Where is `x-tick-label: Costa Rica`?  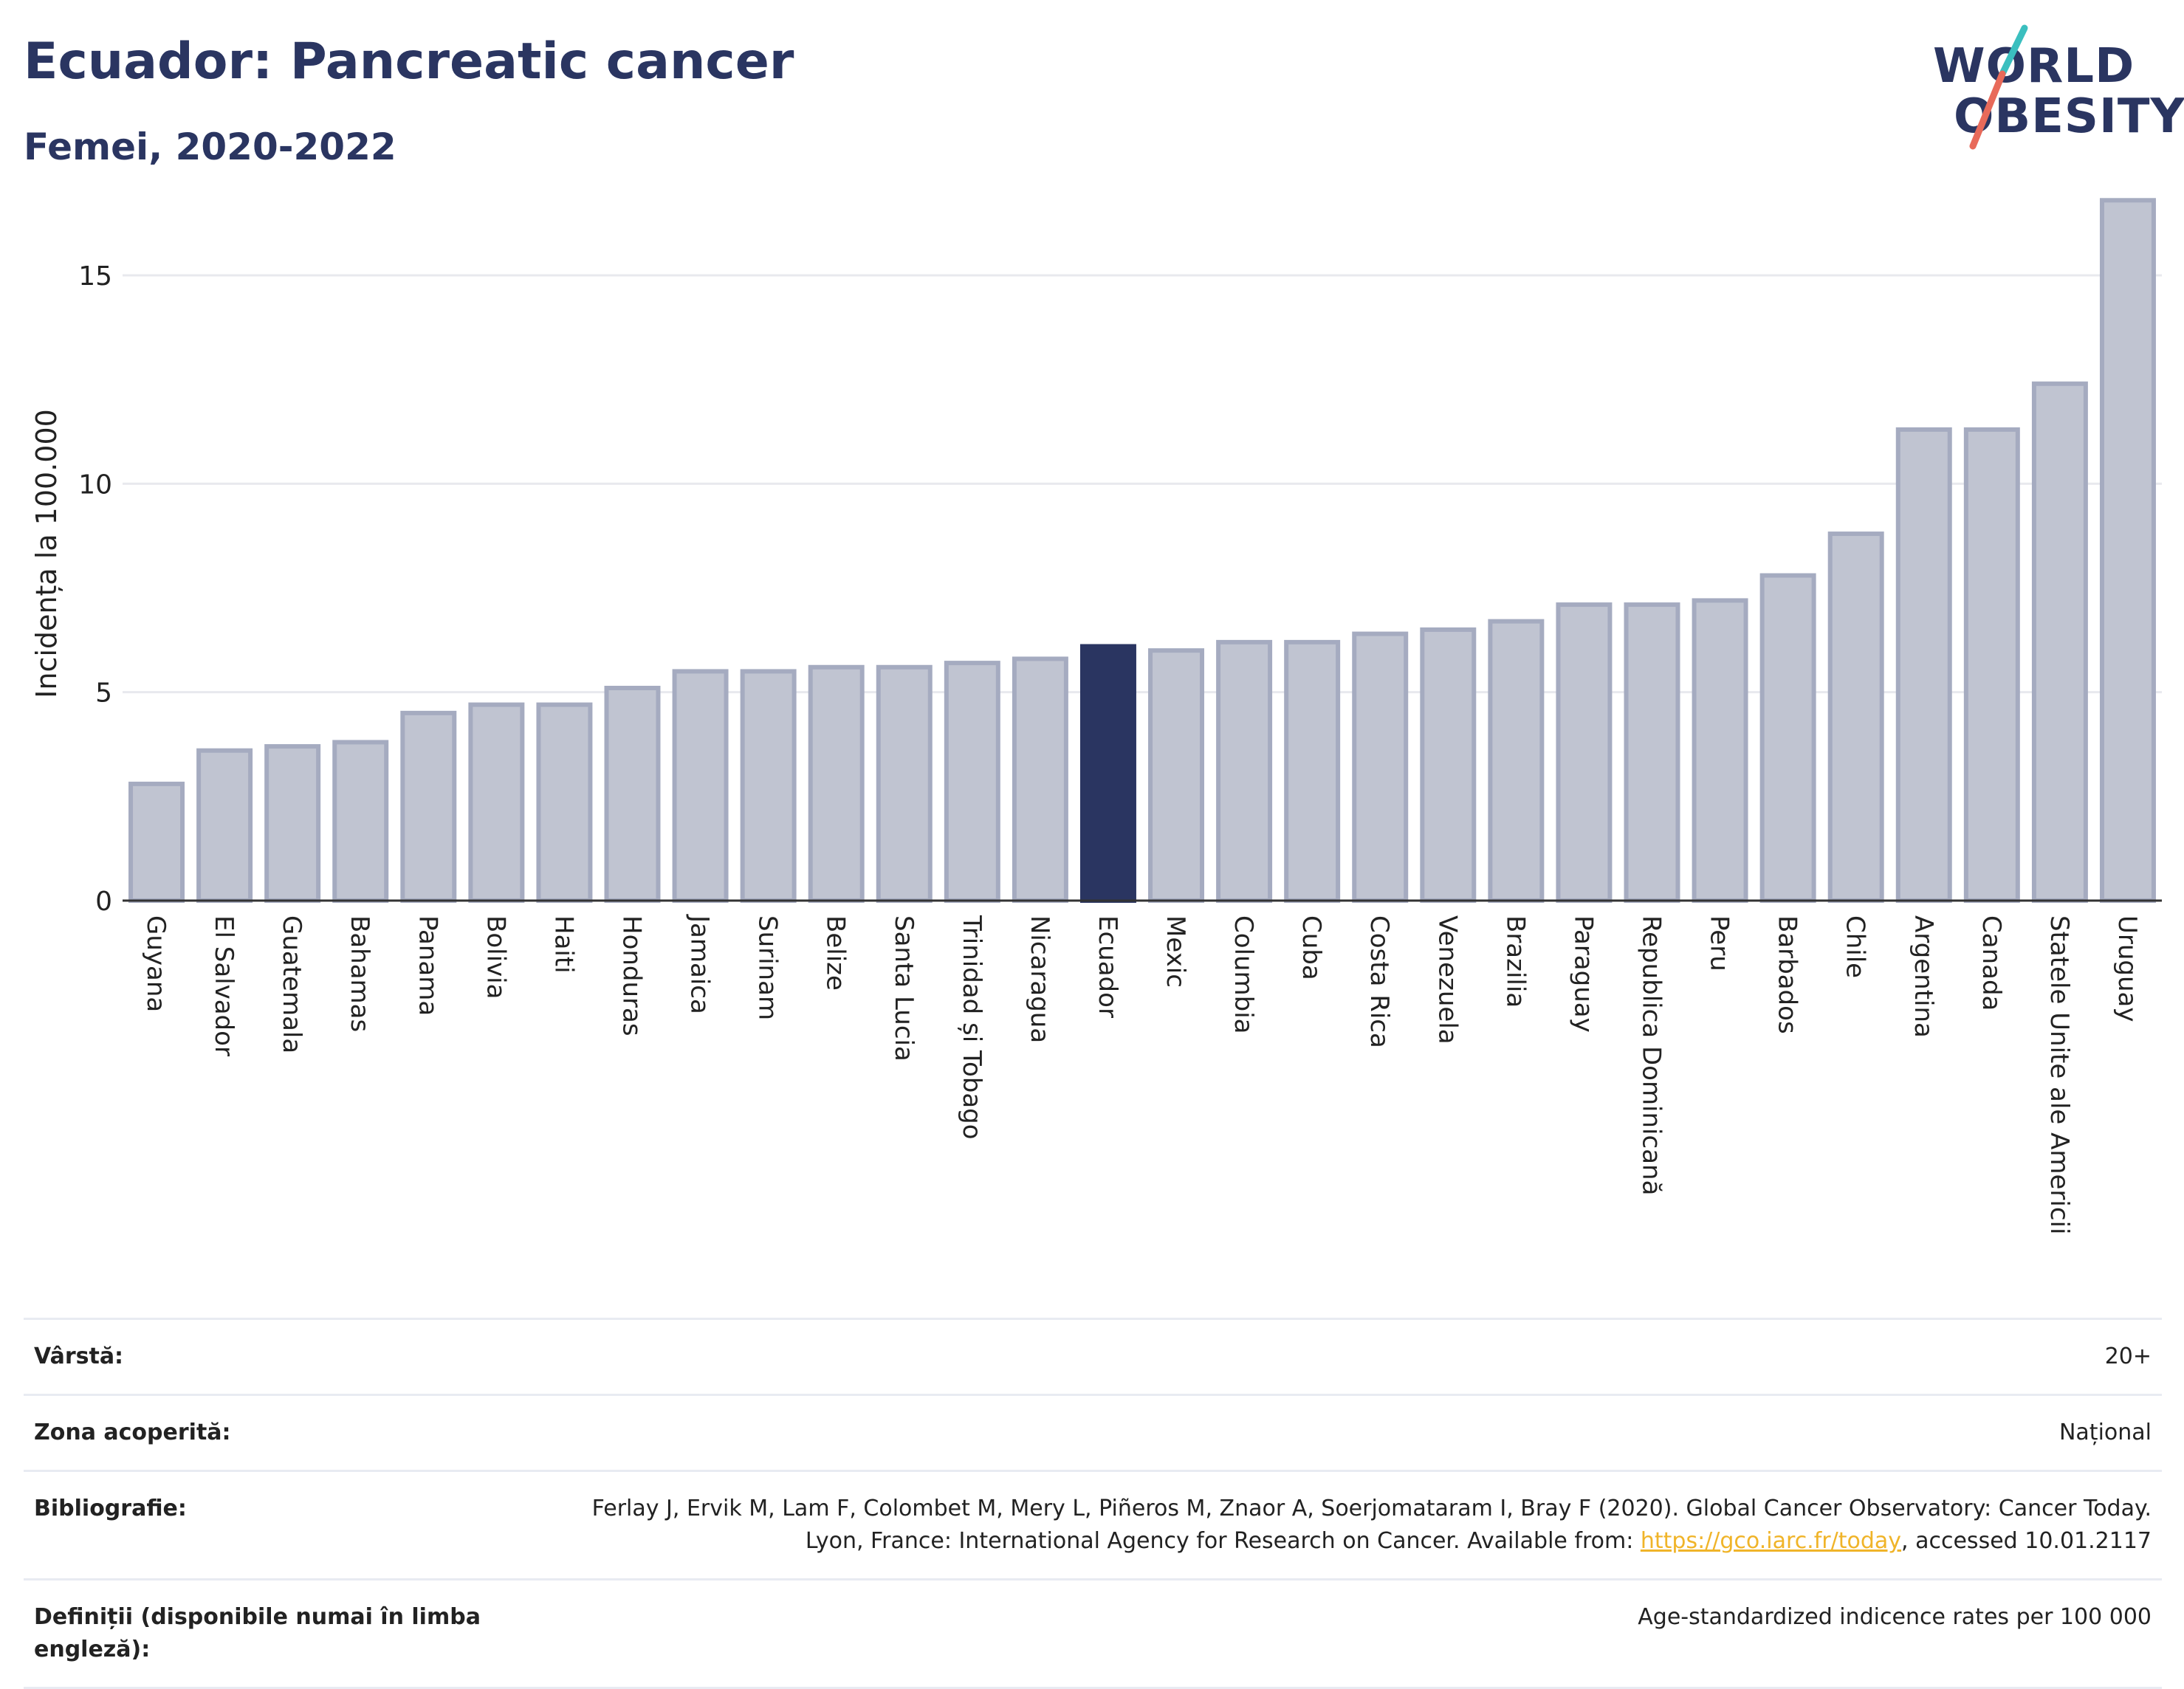 x-tick-label: Costa Rica is located at coordinates (1379, 981).